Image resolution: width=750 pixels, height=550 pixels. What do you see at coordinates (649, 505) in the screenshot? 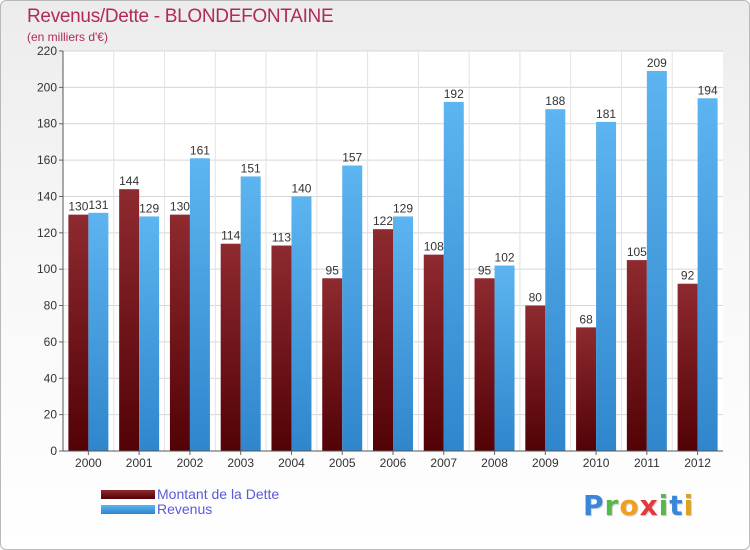
I see `logo-letter: x` at bounding box center [649, 505].